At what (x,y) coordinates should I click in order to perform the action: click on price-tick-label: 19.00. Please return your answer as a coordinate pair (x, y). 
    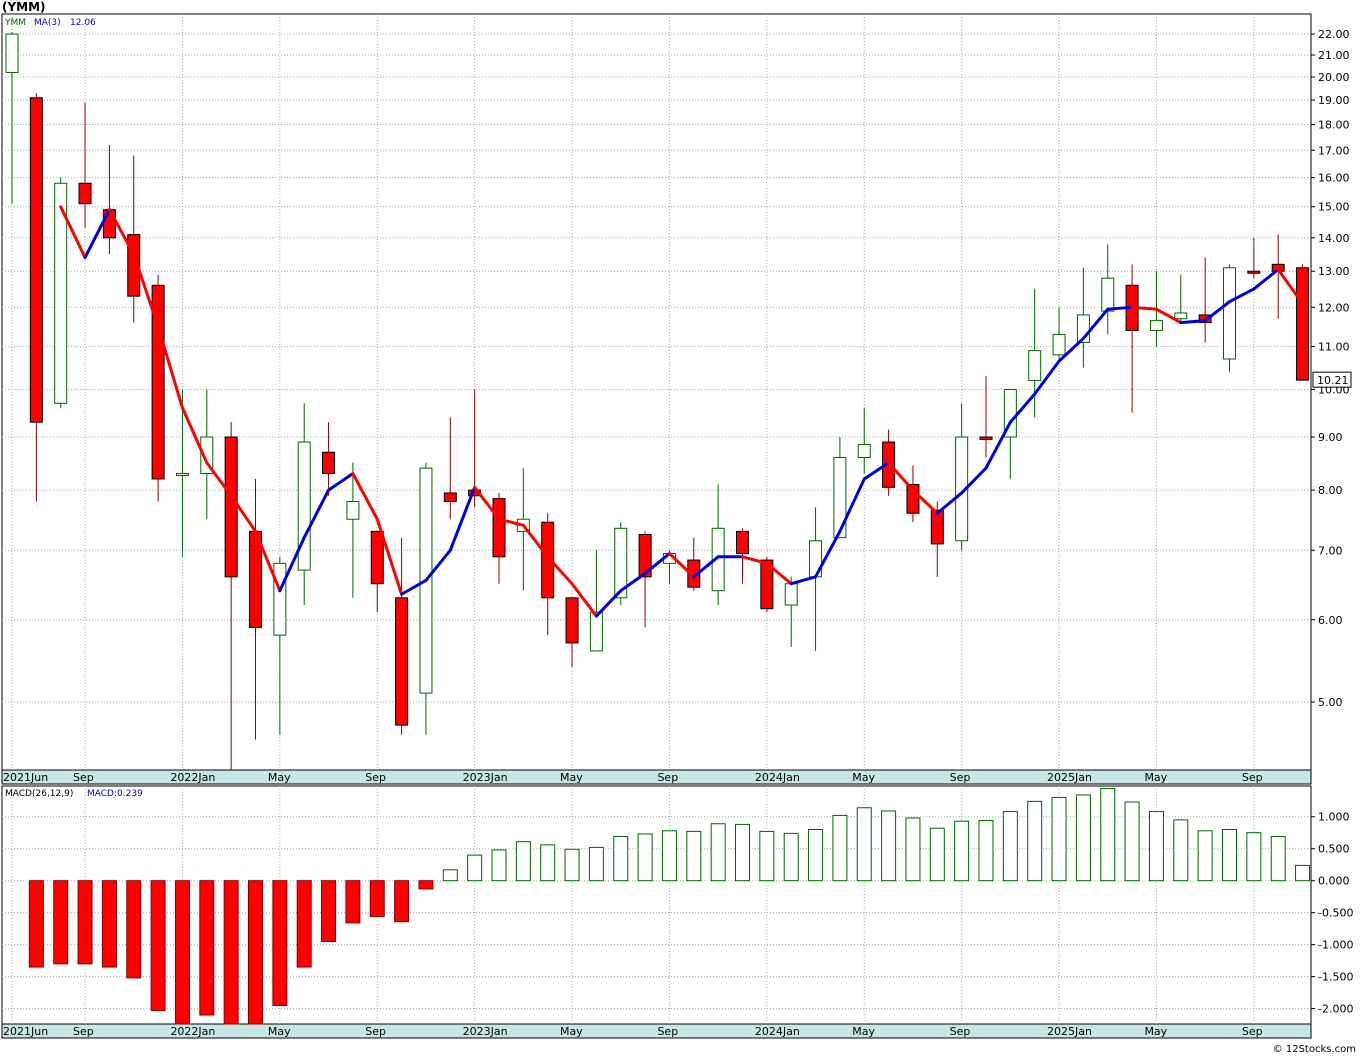
    Looking at the image, I should click on (1334, 100).